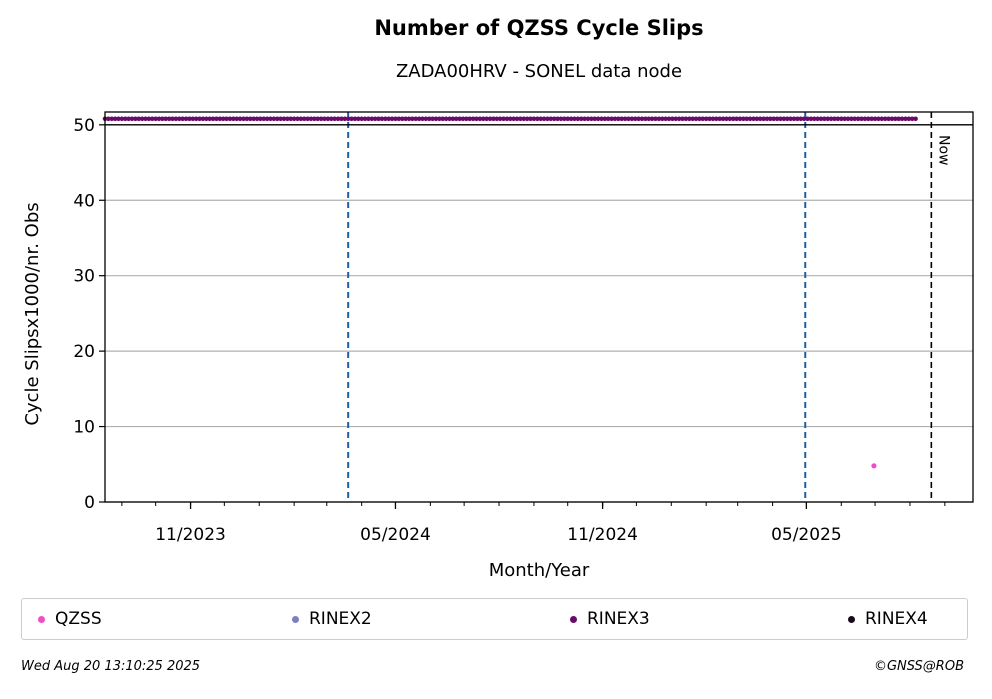  Describe the element at coordinates (32, 313) in the screenshot. I see `y-axis-label: Cycle Slipsx1000/nr. Obs` at that location.